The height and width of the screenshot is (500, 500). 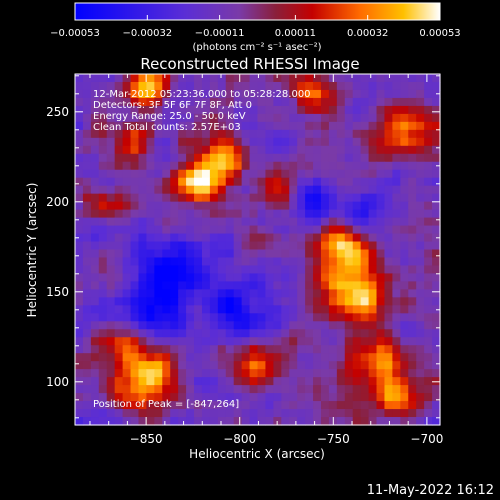 What do you see at coordinates (167, 127) in the screenshot?
I see `annotation-method: Clean Total counts: 2.57E+03` at bounding box center [167, 127].